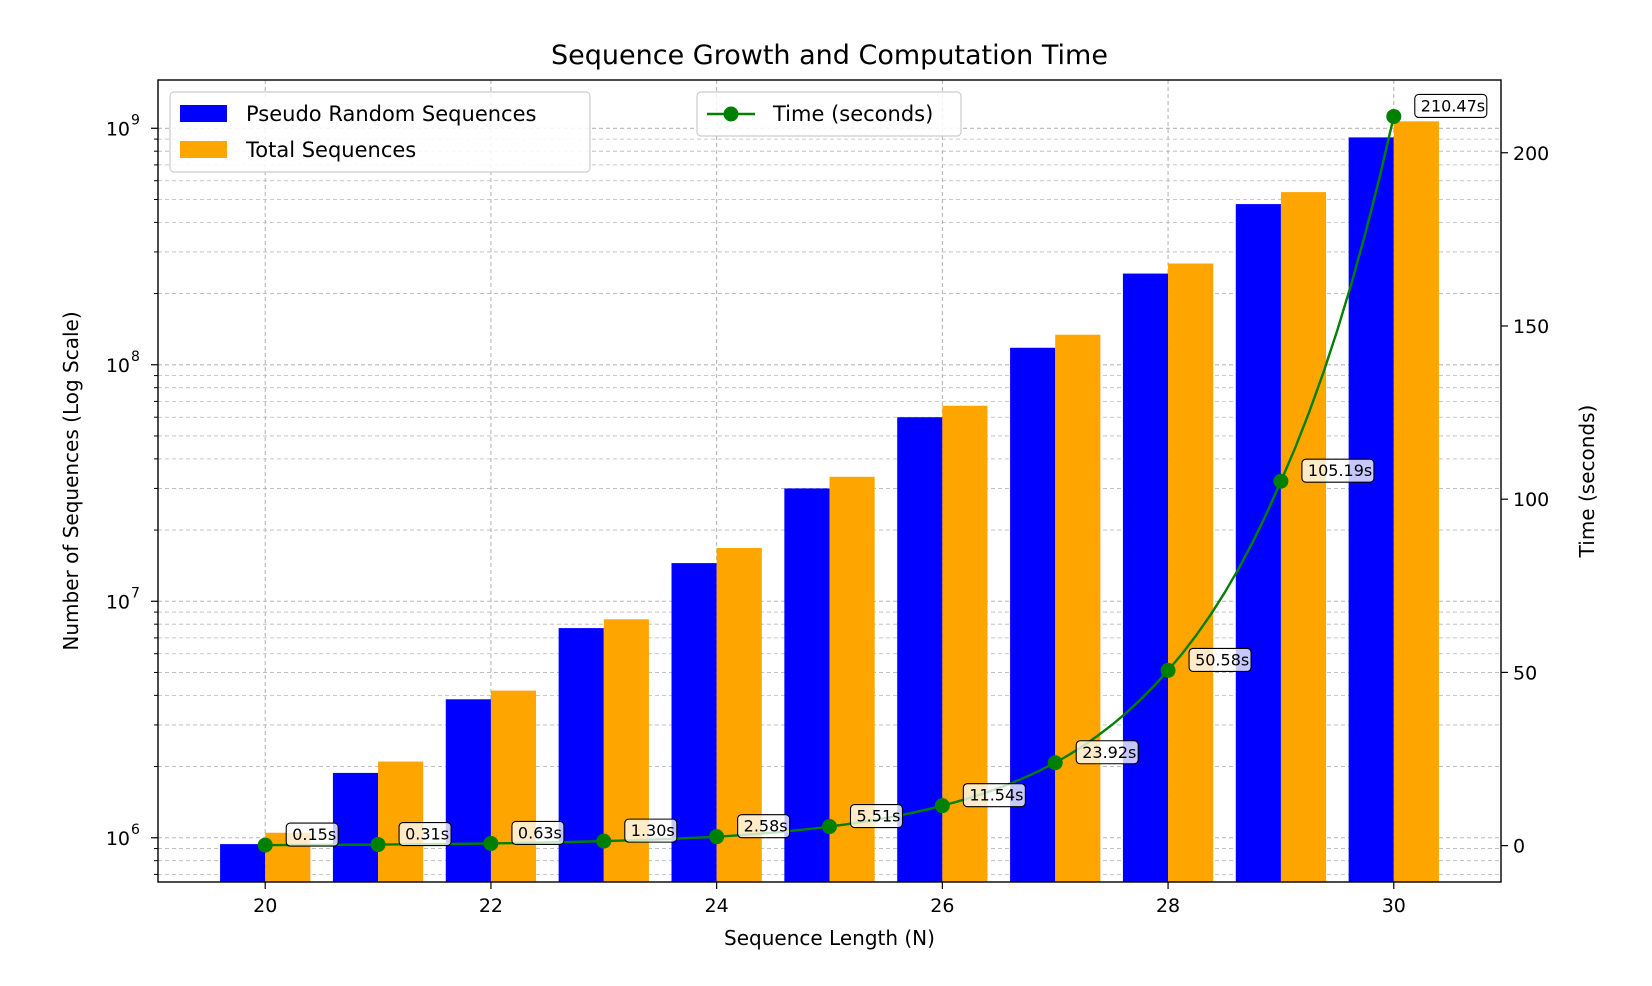  I want to click on x-tick-label: 24, so click(717, 906).